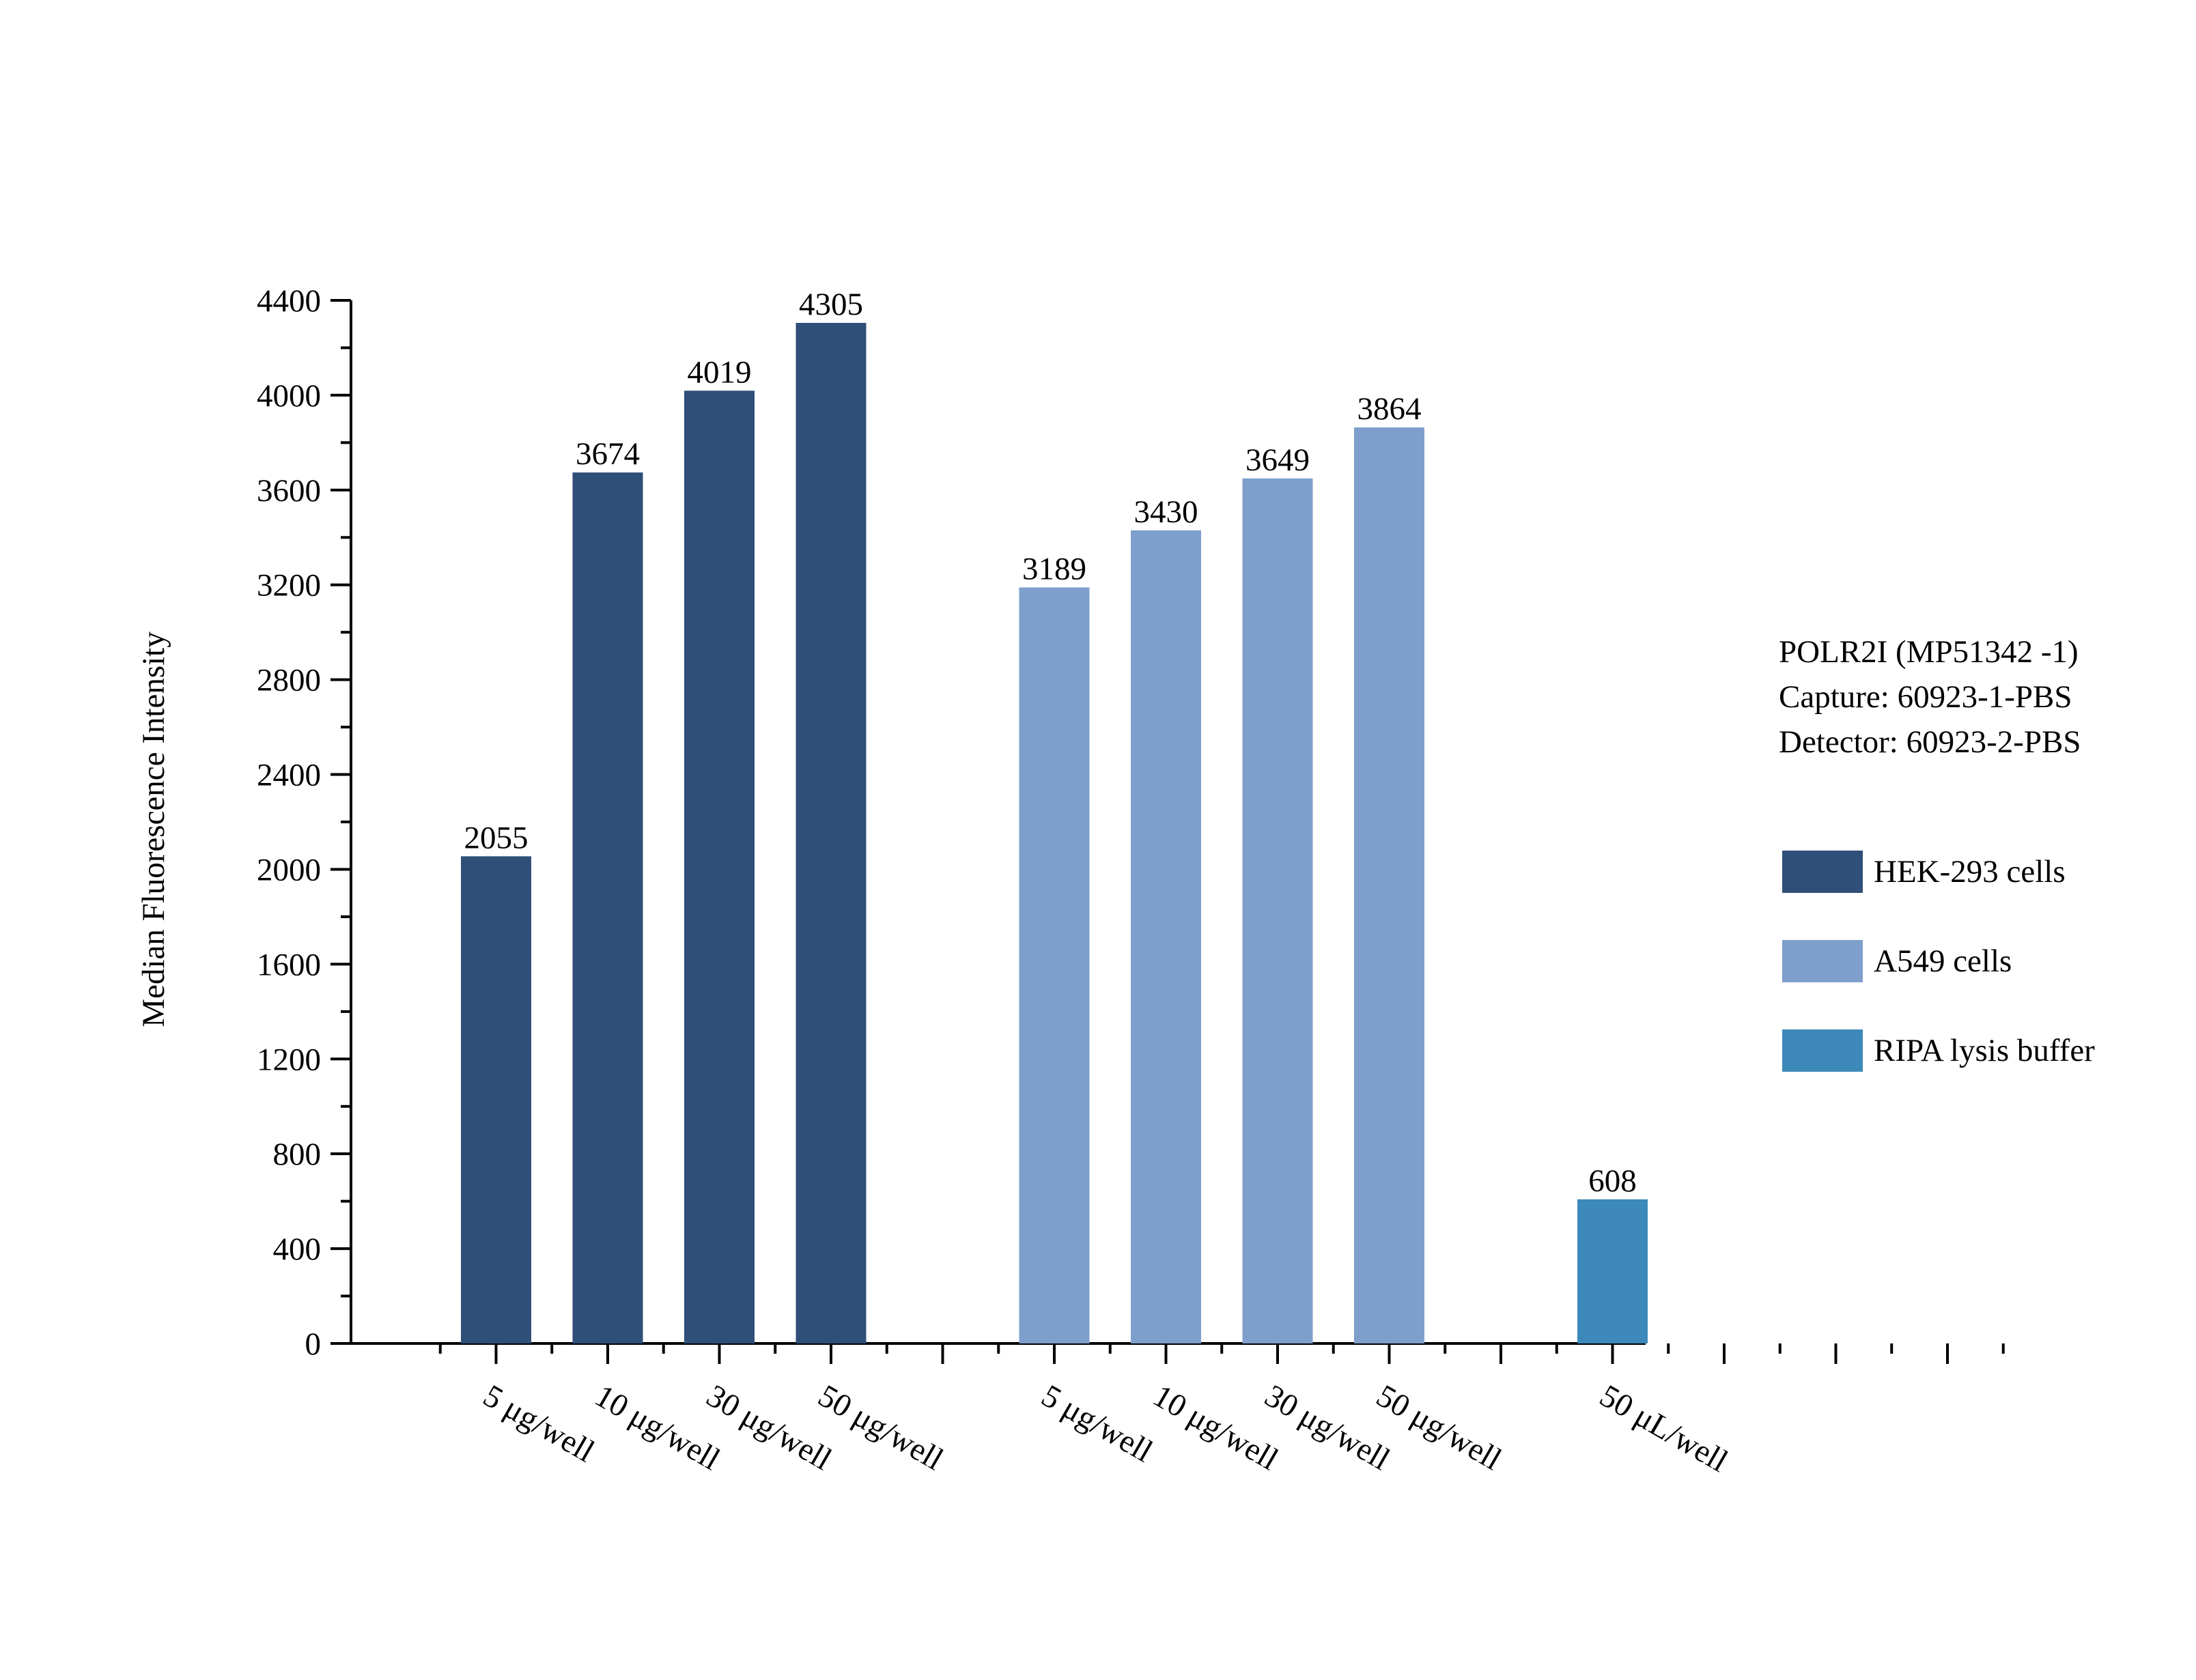 The height and width of the screenshot is (1680, 2196). Describe the element at coordinates (608, 454) in the screenshot. I see `bar-value-label: 3674` at that location.